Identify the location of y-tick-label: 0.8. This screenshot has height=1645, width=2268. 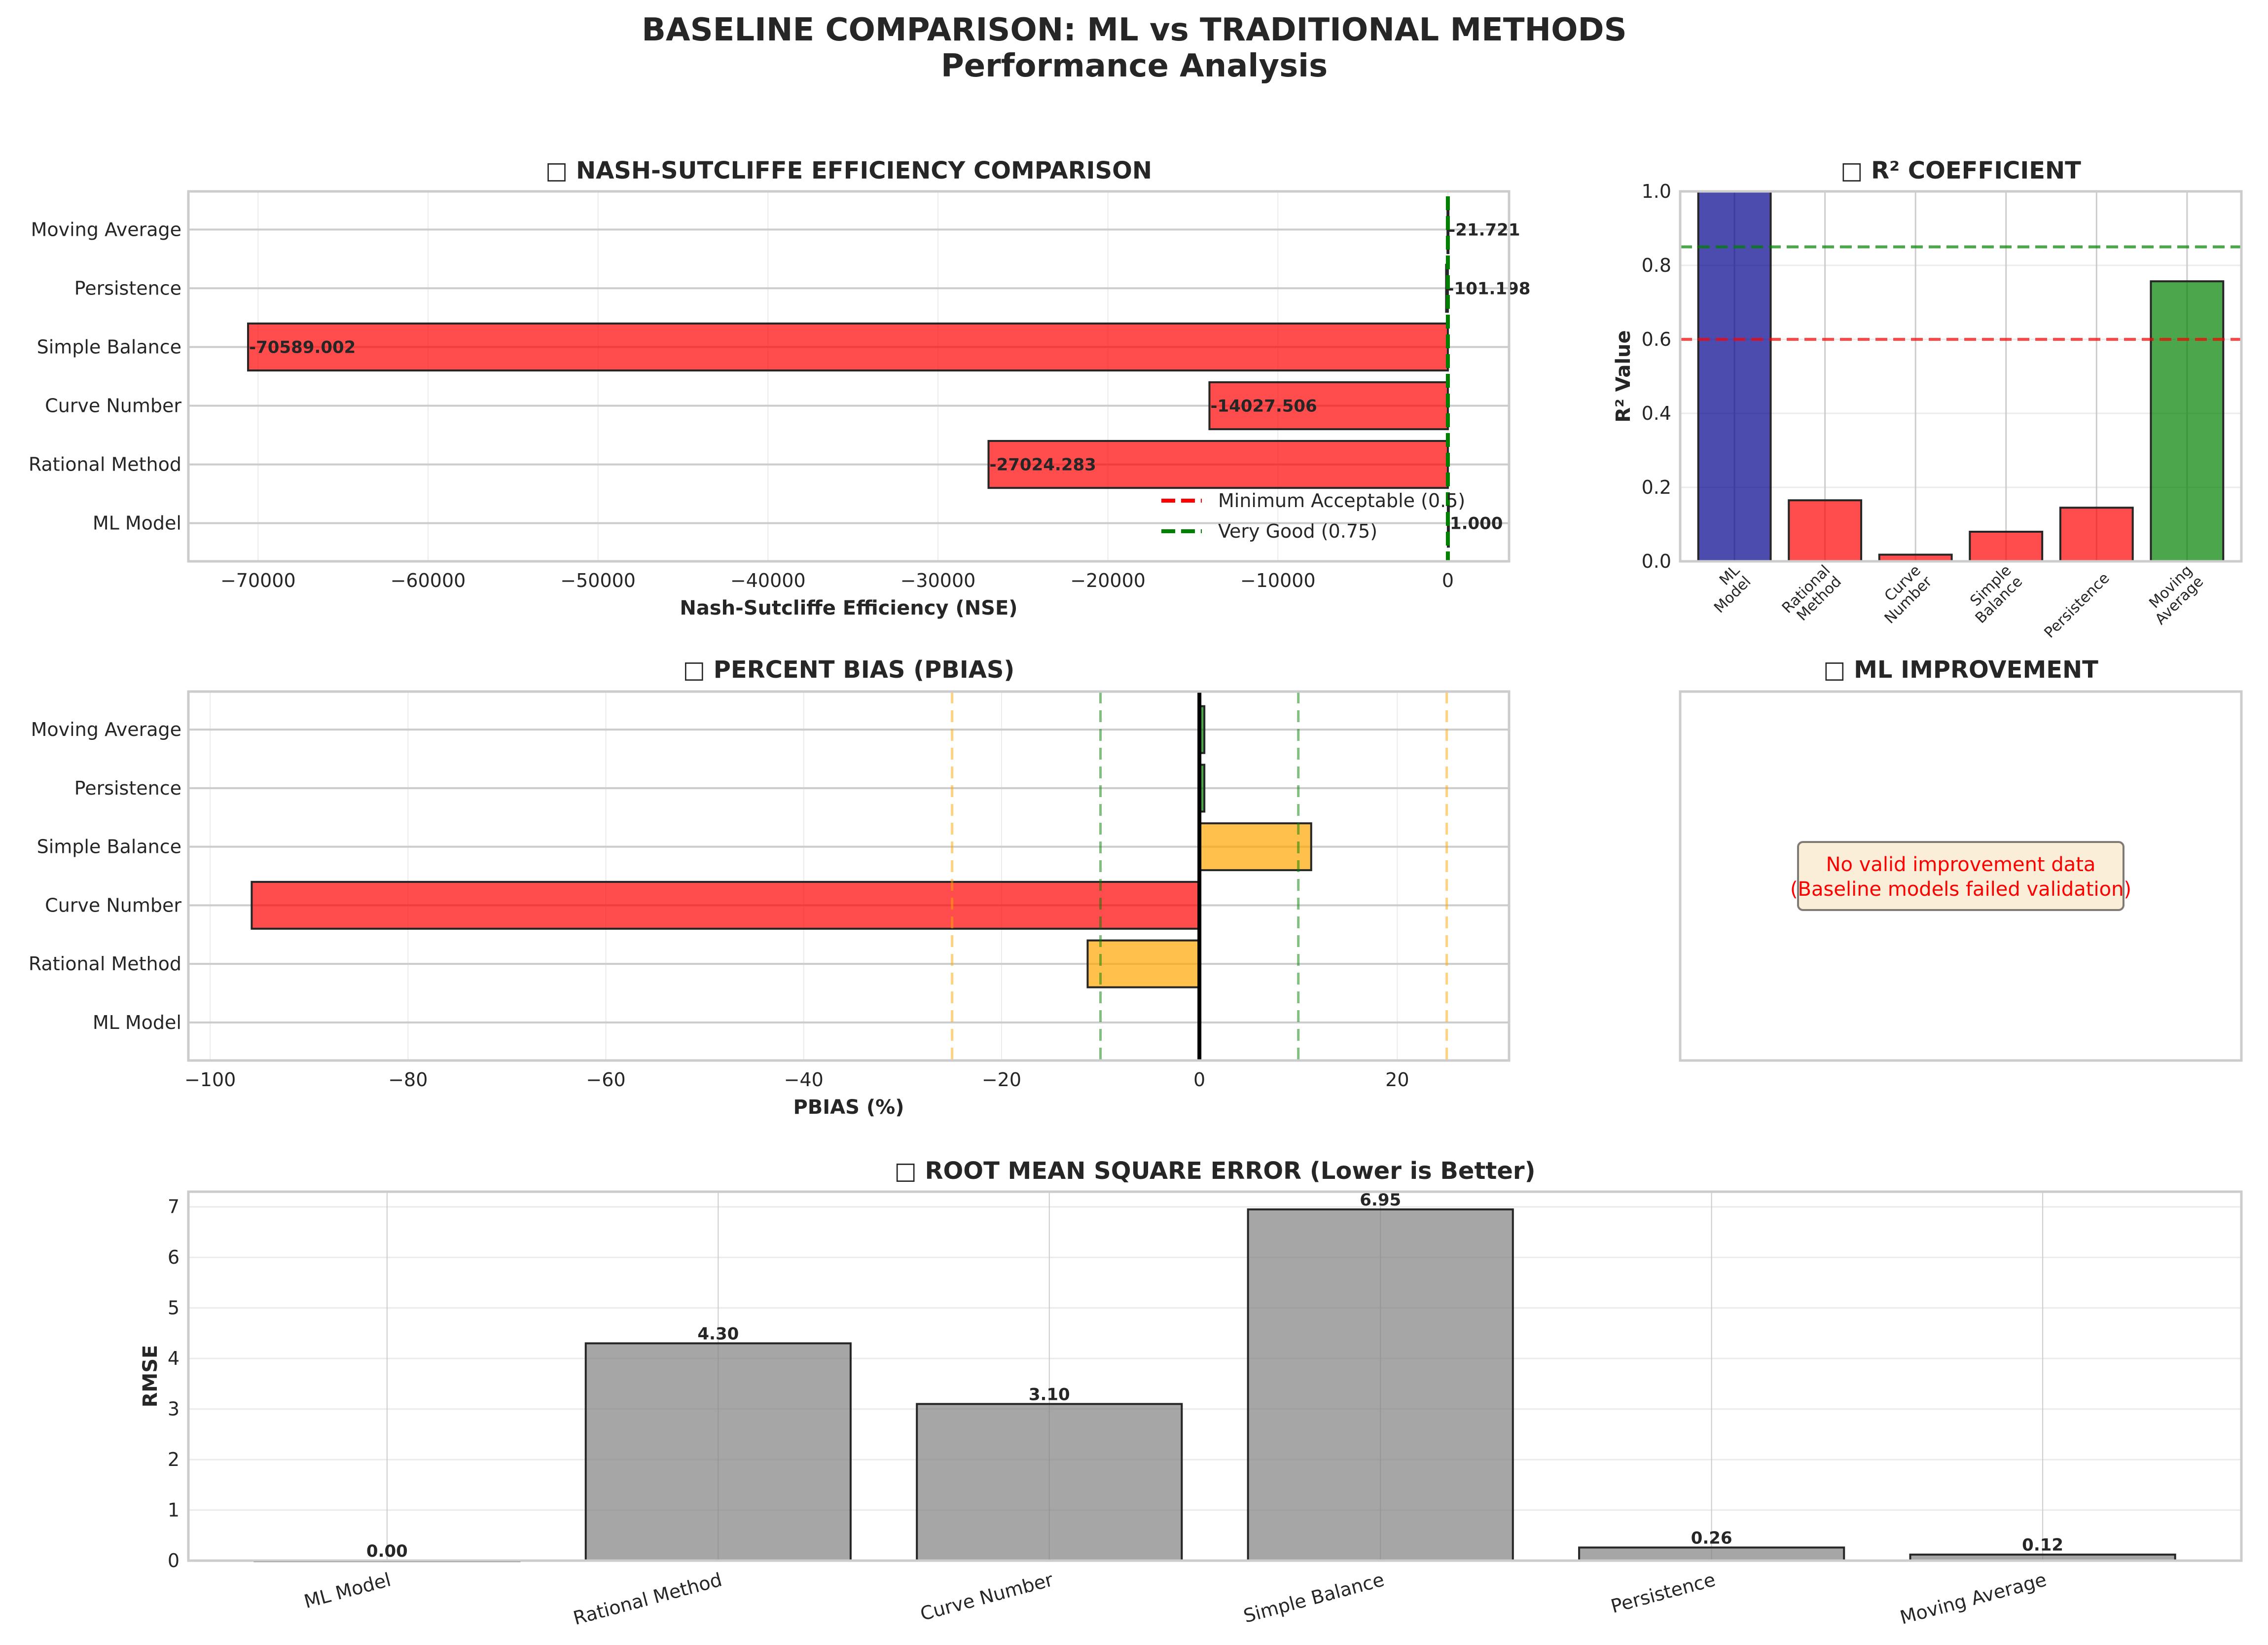
(1656, 265).